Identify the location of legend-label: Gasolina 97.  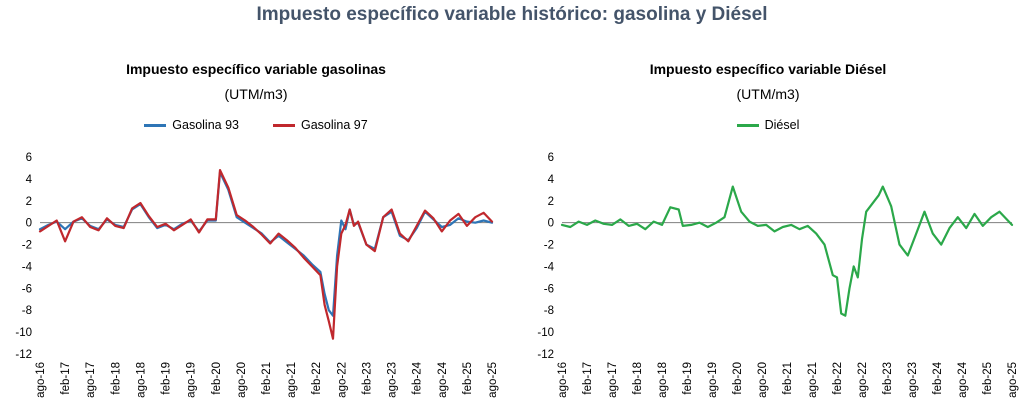
(334, 125).